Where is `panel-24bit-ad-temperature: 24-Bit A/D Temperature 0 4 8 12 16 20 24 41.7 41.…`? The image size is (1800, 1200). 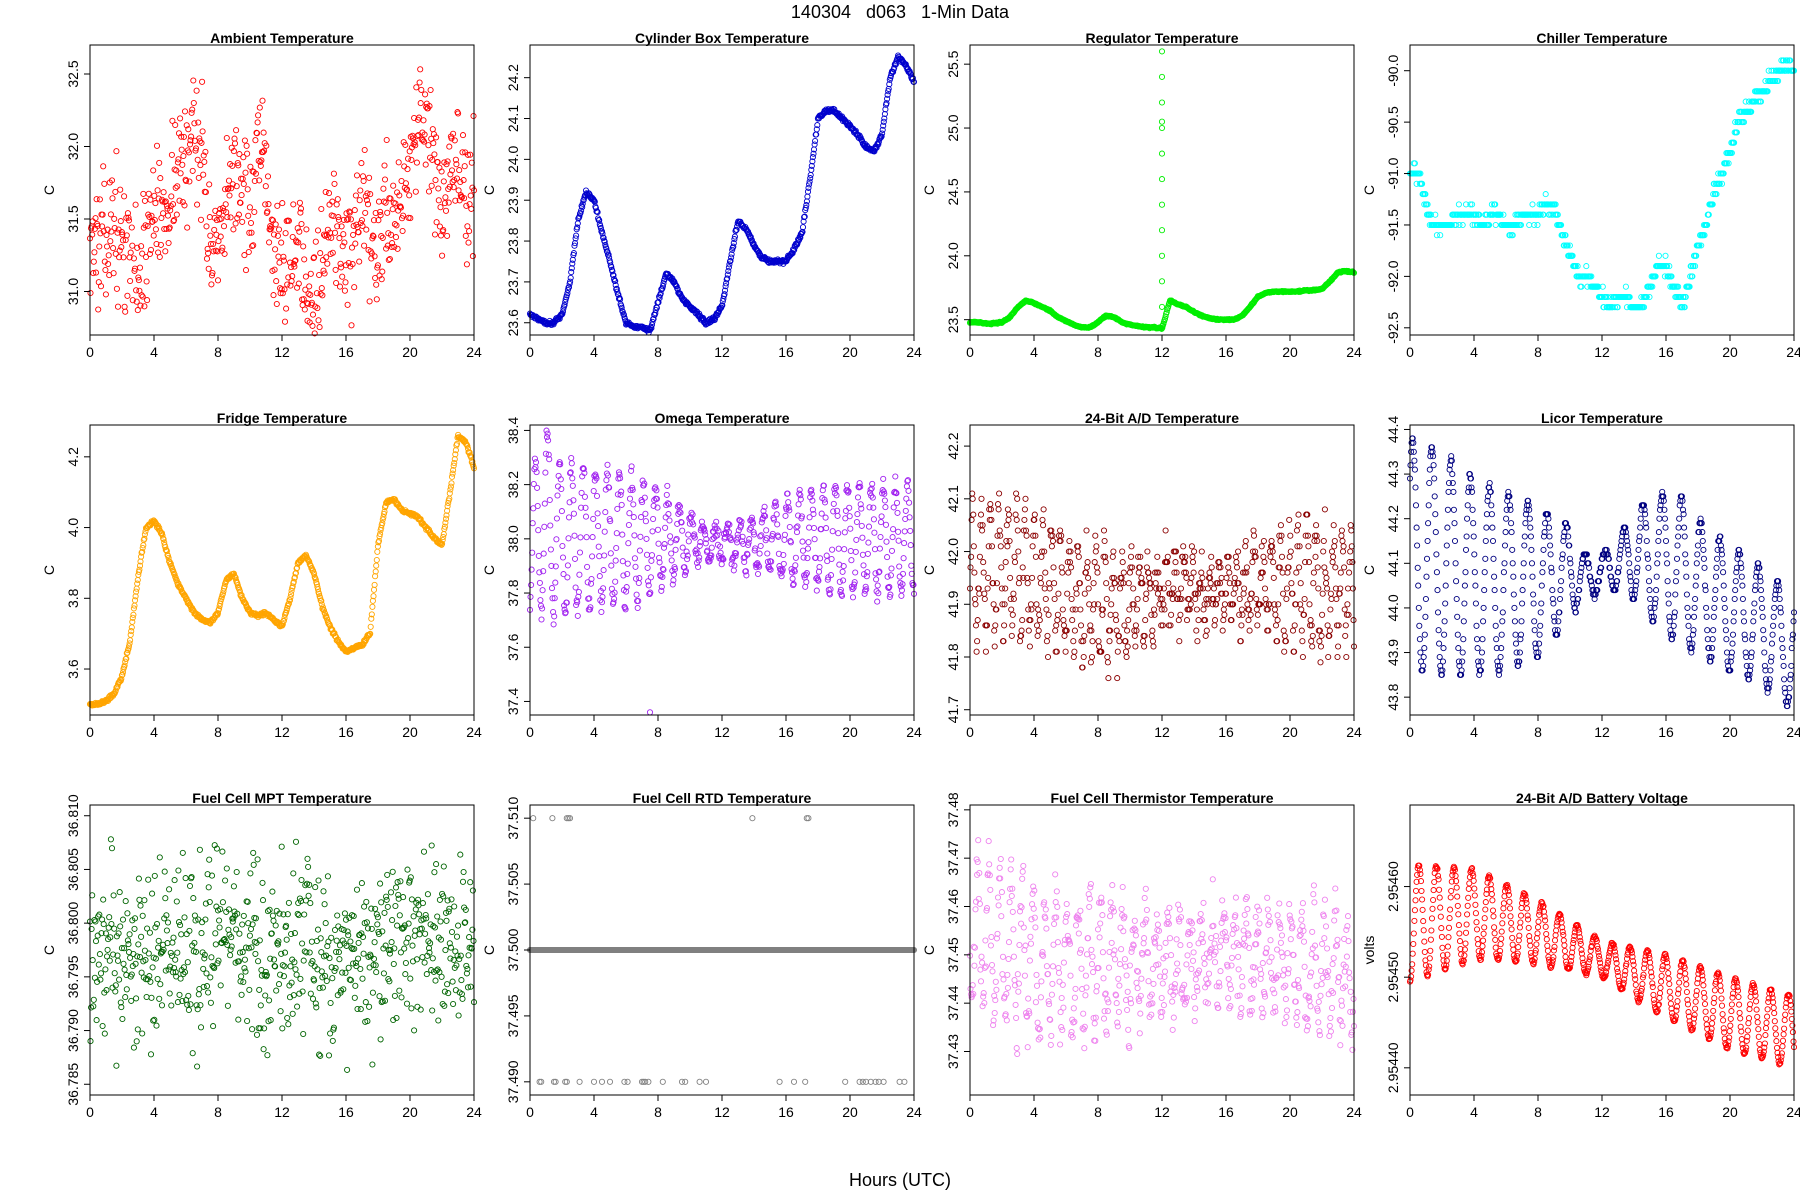 panel-24bit-ad-temperature: 24-Bit A/D Temperature 0 4 8 12 16 20 24 41.7 41.… is located at coordinates (1141, 597).